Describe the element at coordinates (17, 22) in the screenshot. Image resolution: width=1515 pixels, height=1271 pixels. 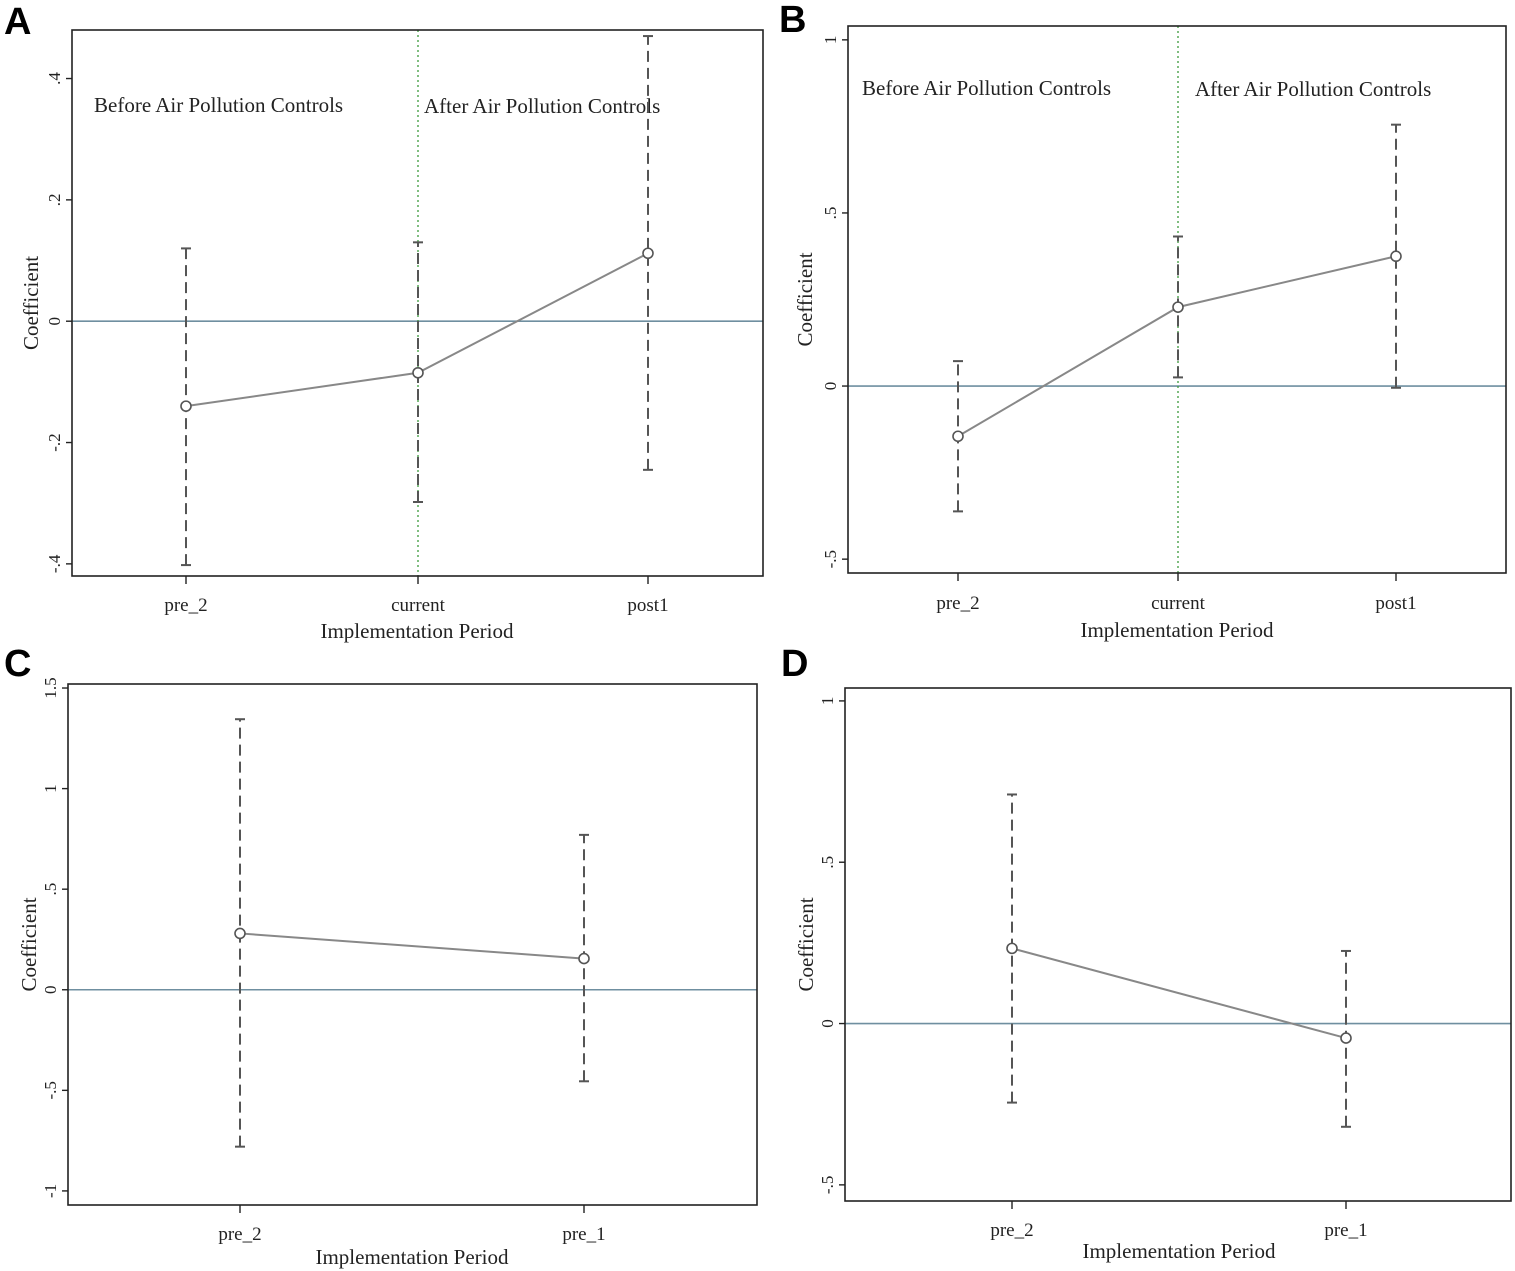
I see `panel-letter: A` at that location.